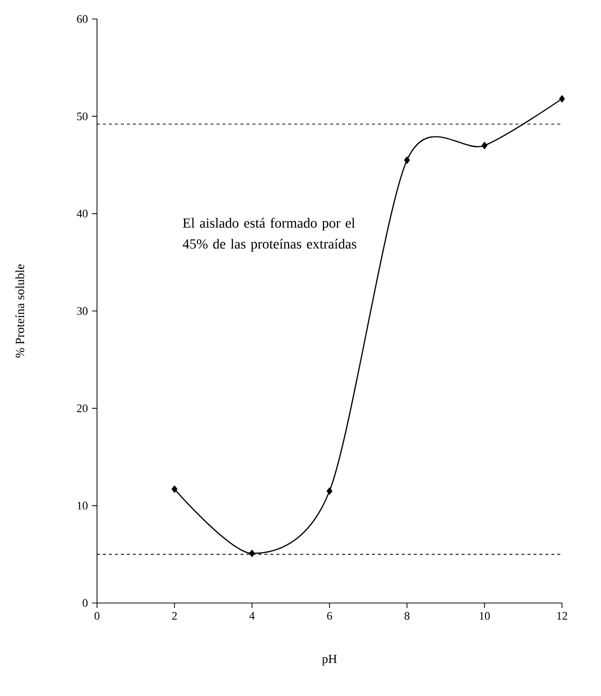  What do you see at coordinates (485, 616) in the screenshot?
I see `x-tick-label: 10` at bounding box center [485, 616].